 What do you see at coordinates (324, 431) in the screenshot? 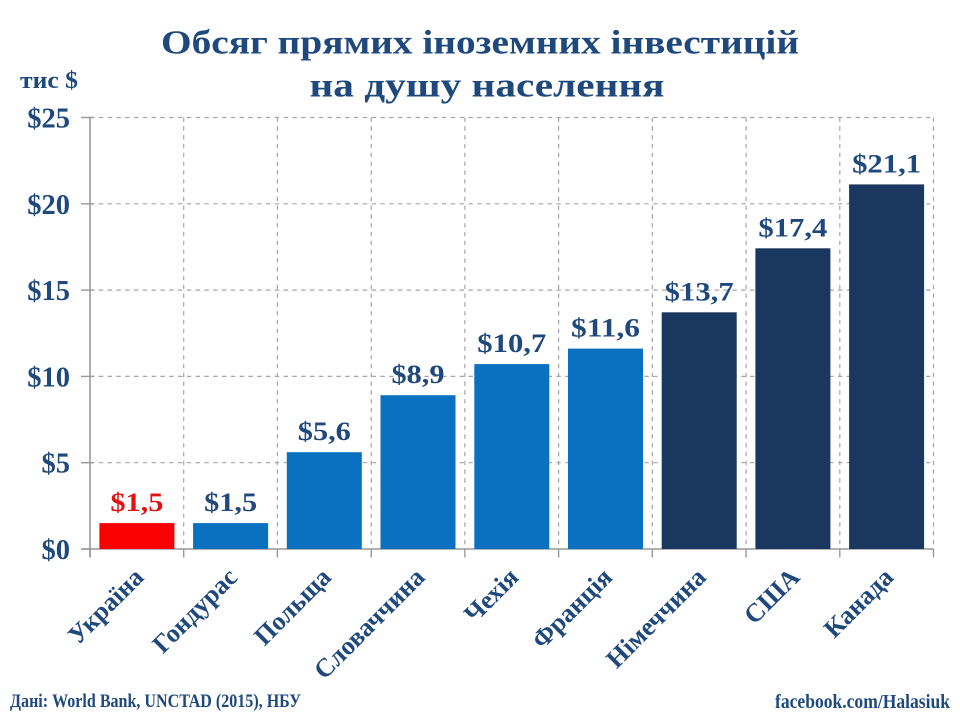
I see `svg-text: $5,6` at bounding box center [324, 431].